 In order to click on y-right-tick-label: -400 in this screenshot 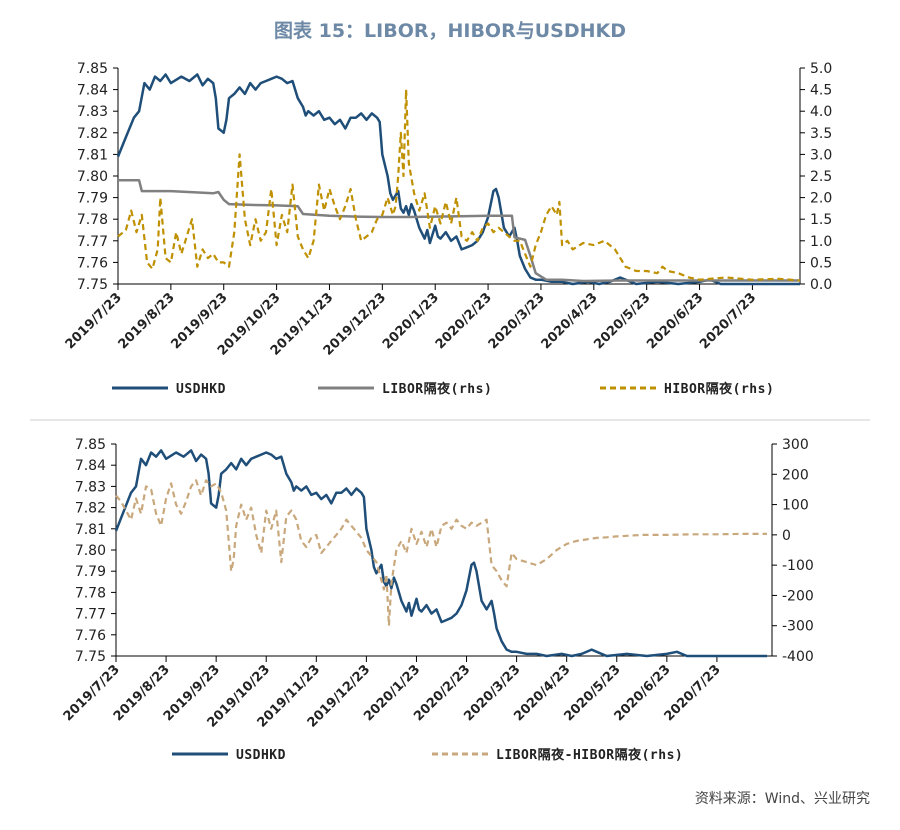, I will do `click(798, 657)`.